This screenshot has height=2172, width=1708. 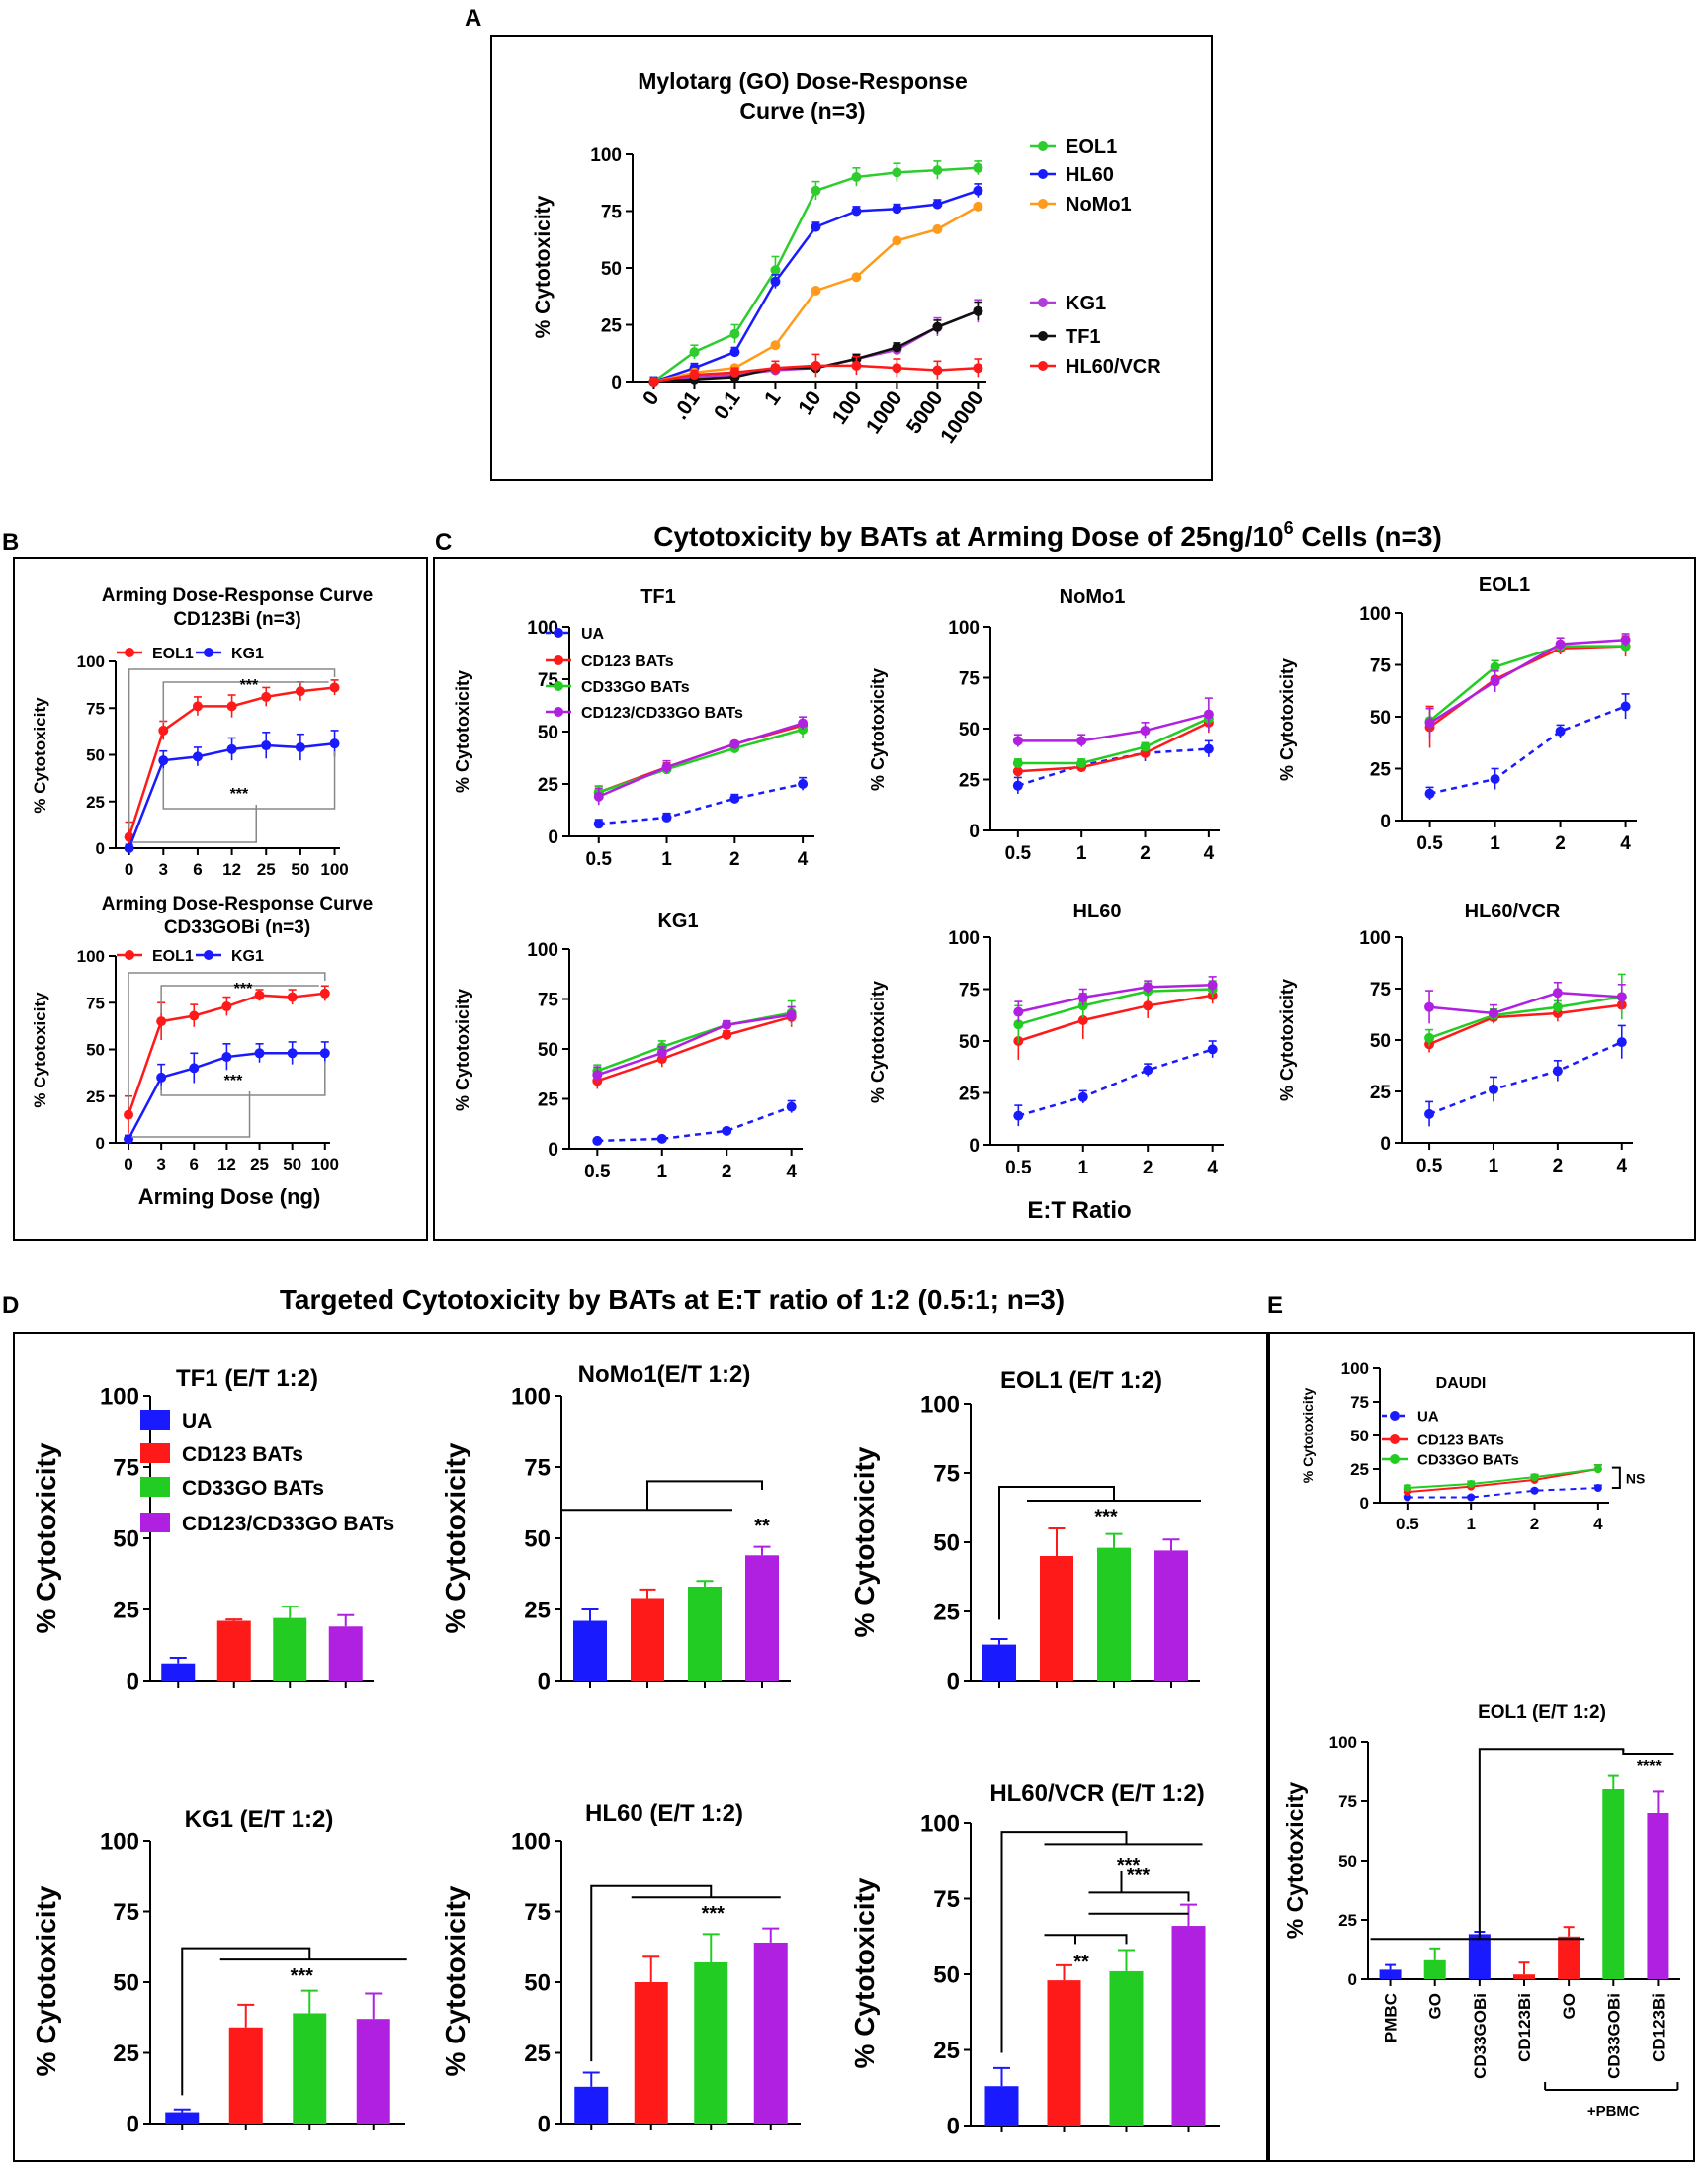 What do you see at coordinates (1081, 1962) in the screenshot?
I see `d-hl60-vcr-sig-3: **` at bounding box center [1081, 1962].